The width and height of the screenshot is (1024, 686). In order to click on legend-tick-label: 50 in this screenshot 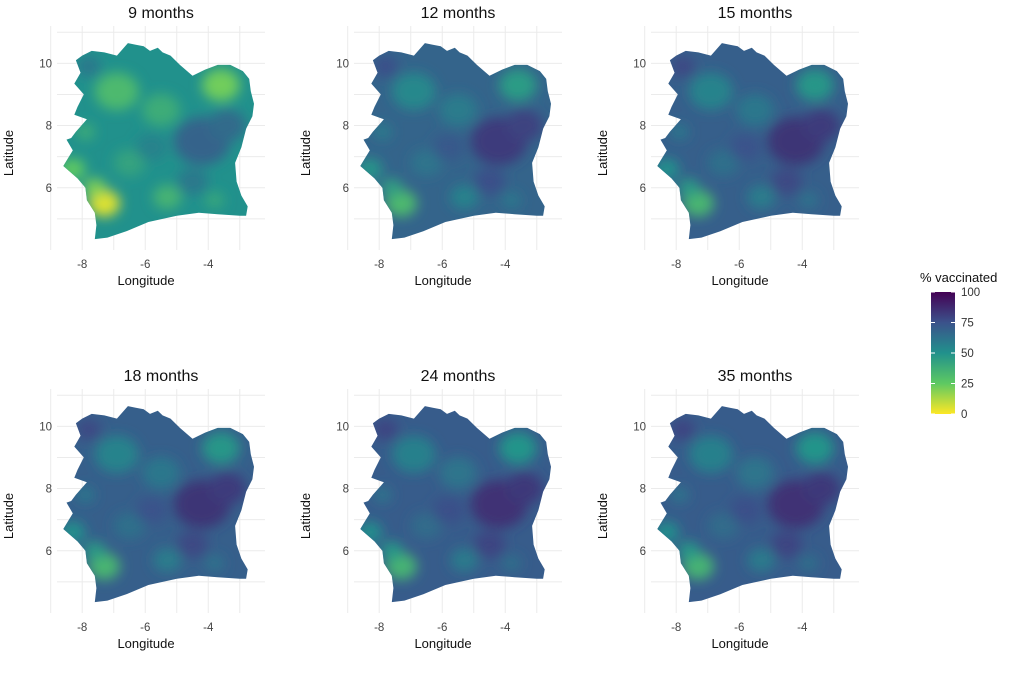, I will do `click(967, 354)`.